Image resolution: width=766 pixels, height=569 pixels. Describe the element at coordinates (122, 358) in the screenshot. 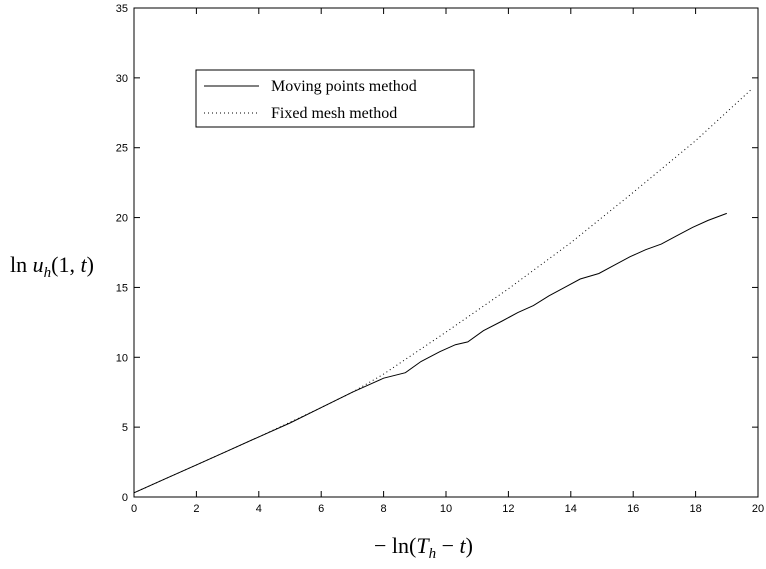

I see `y-tick-label: 10` at that location.